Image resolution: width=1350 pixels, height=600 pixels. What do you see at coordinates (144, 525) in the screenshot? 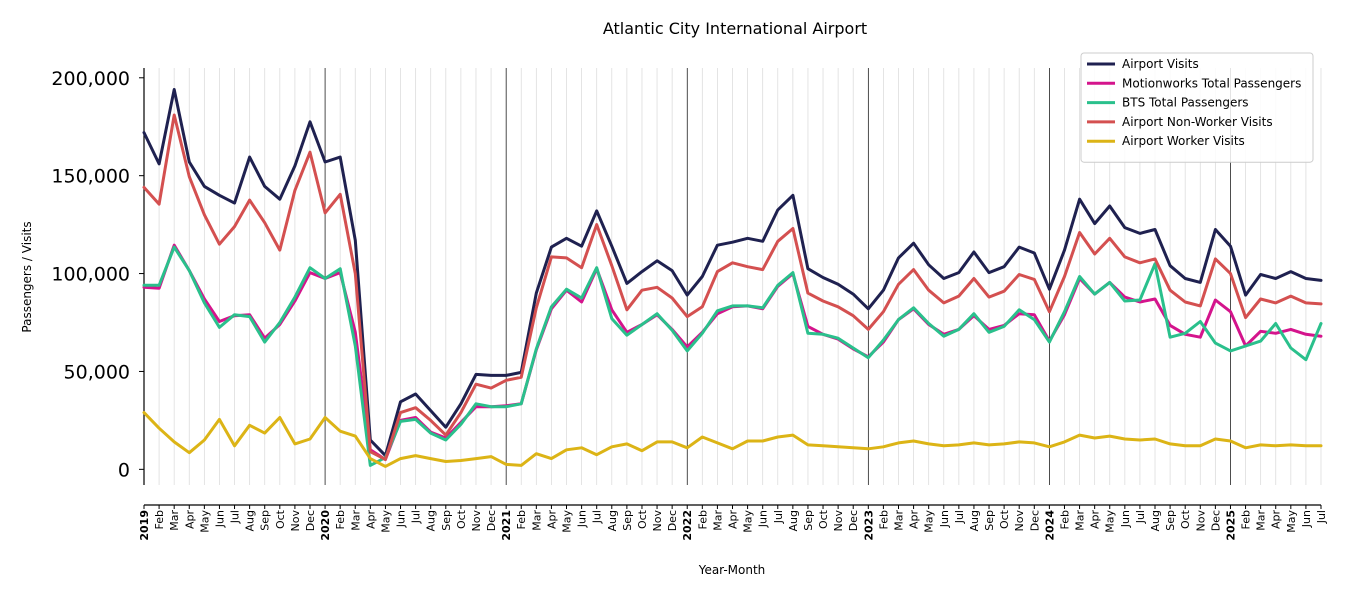
I see `x-tick-label: 2019` at bounding box center [144, 525].